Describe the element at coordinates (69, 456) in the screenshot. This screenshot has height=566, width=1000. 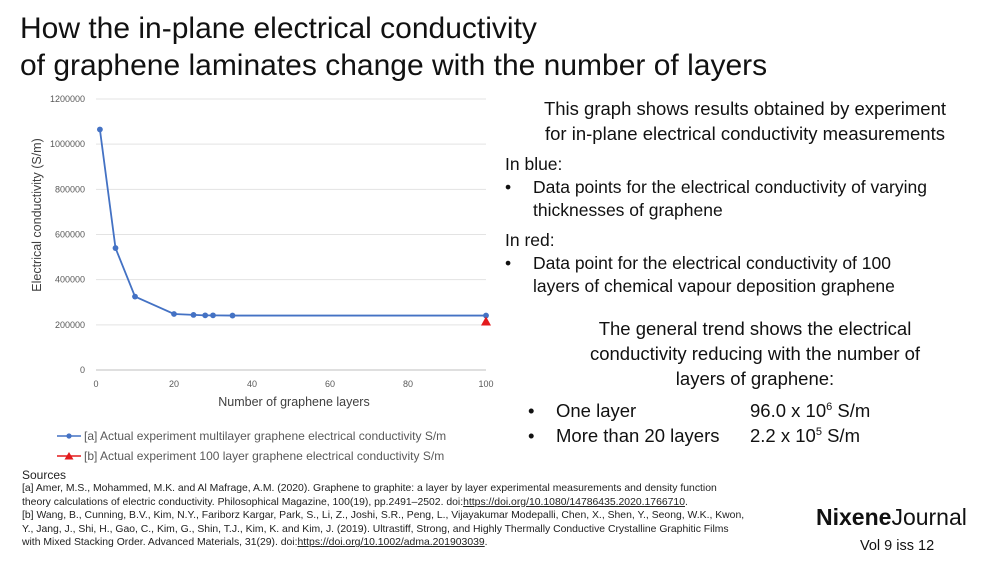
I see `legend-red-marker` at that location.